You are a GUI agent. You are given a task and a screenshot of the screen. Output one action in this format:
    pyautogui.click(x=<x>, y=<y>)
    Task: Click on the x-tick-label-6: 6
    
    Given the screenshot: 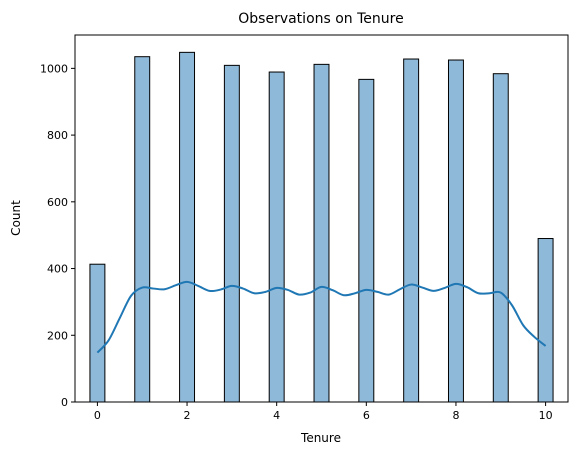 What is the action you would take?
    pyautogui.click(x=366, y=415)
    